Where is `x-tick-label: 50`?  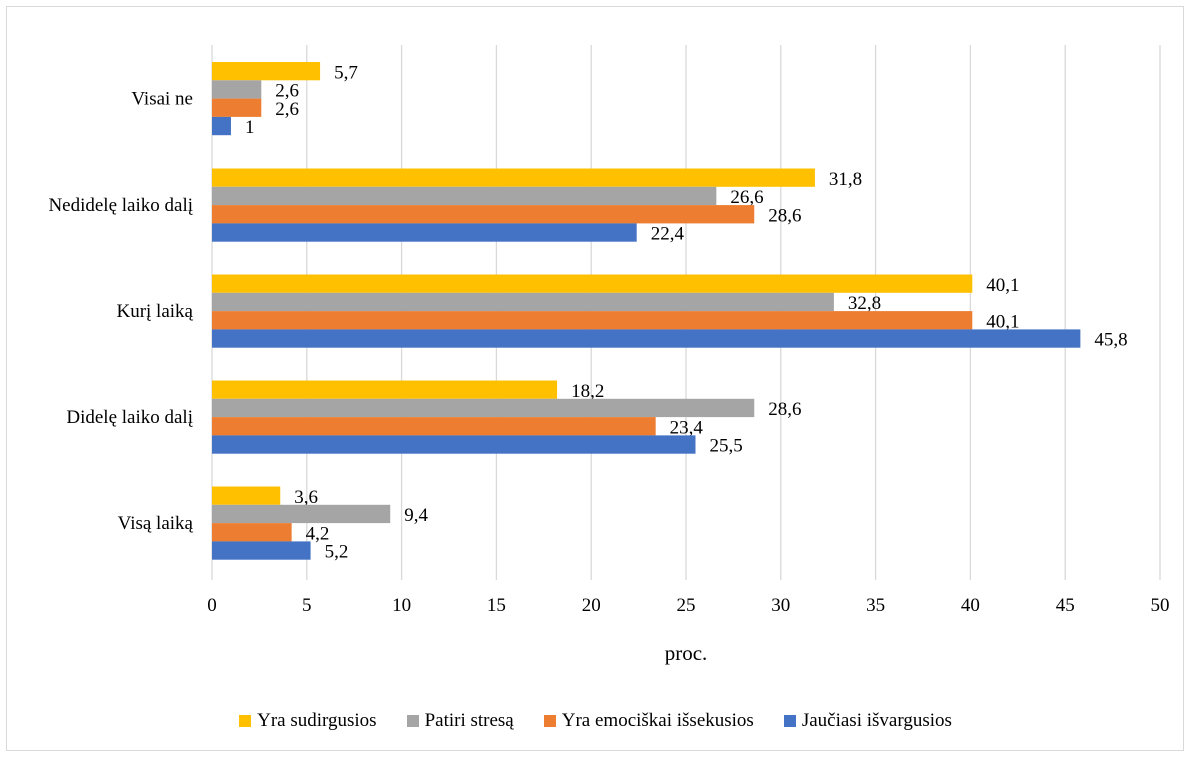
x-tick-label: 50 is located at coordinates (1160, 605).